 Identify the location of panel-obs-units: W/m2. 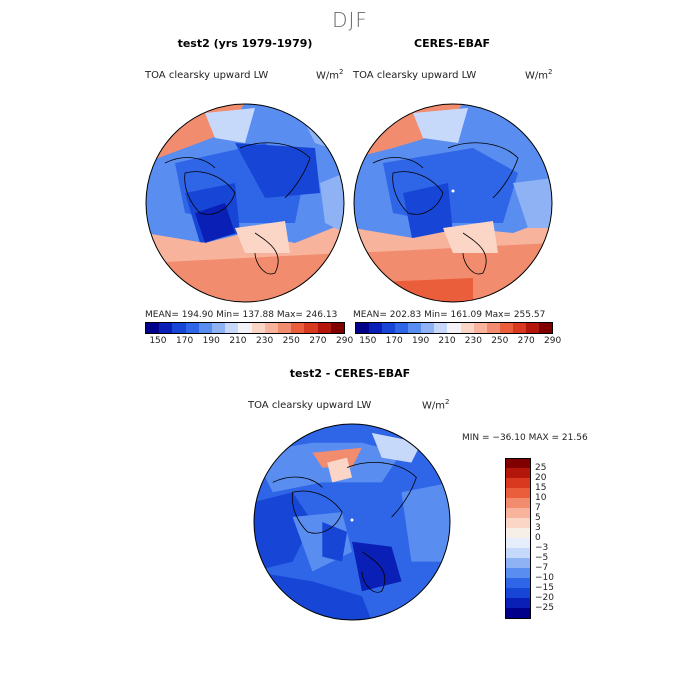
(539, 75).